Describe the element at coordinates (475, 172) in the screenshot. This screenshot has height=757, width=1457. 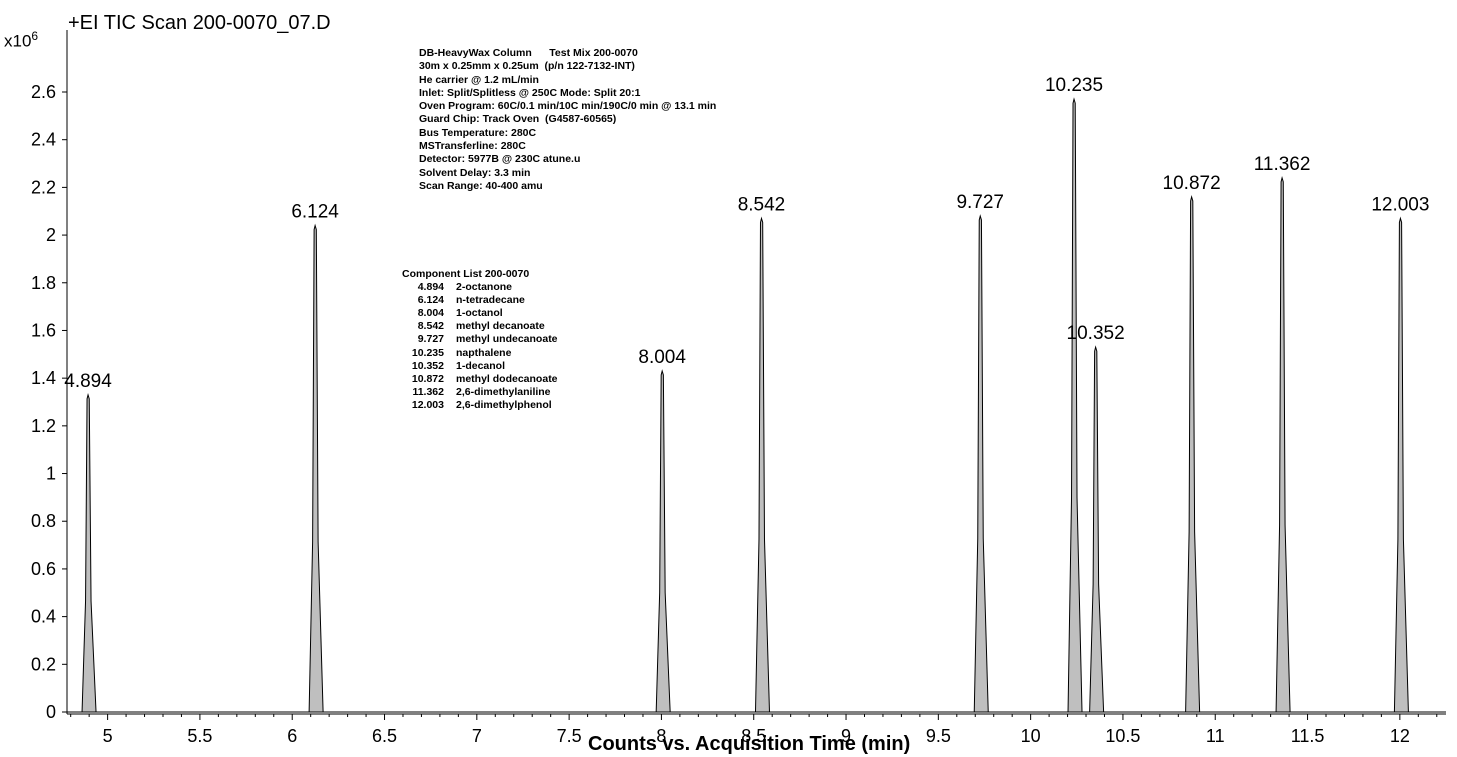
I see `method-info-line: Solvent Delay: 3.3 min` at that location.